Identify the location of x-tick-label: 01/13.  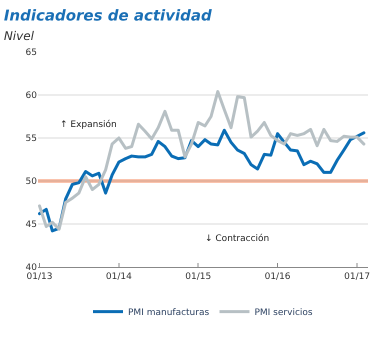
(39, 277).